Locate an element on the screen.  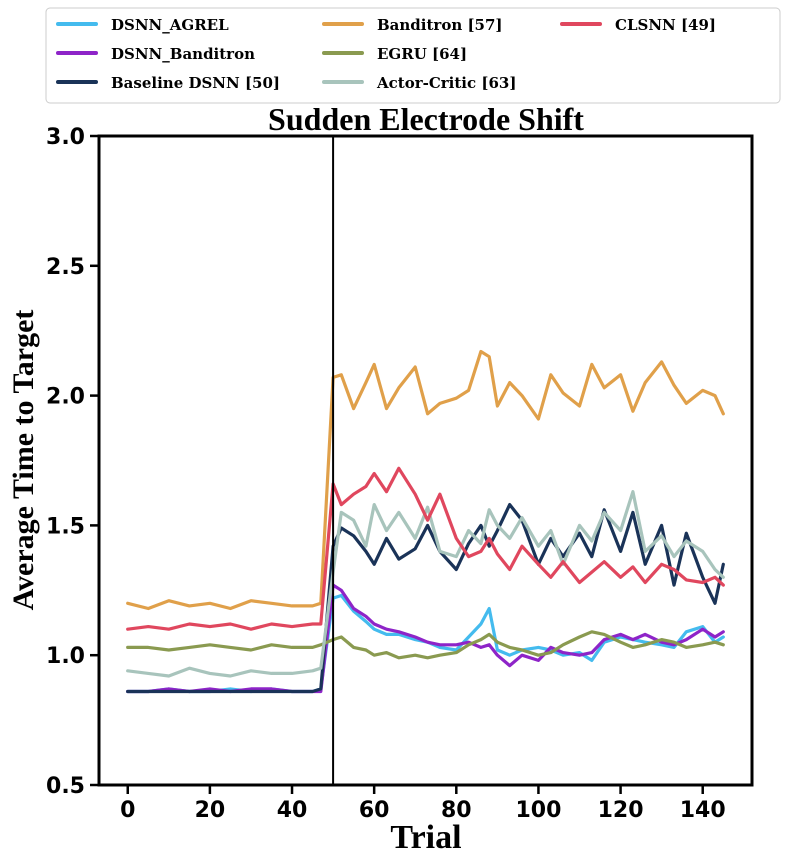
y-axis: 0.5 1.0 1.5 2.0 2.5 3.0 is located at coordinates (72, 462).